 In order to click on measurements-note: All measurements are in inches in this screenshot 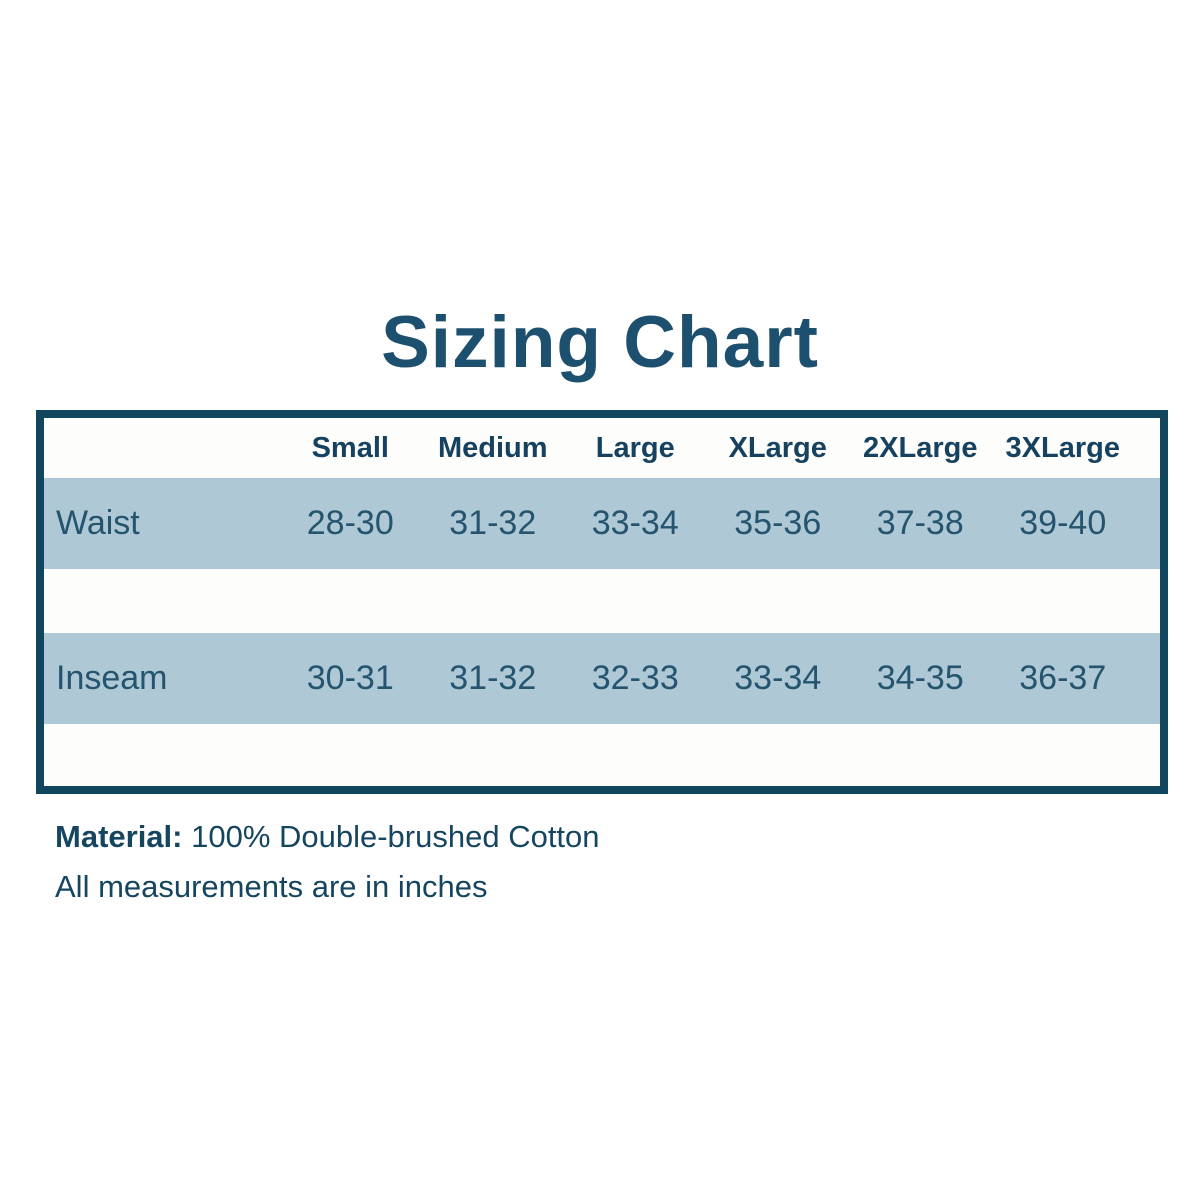, I will do `click(271, 886)`.